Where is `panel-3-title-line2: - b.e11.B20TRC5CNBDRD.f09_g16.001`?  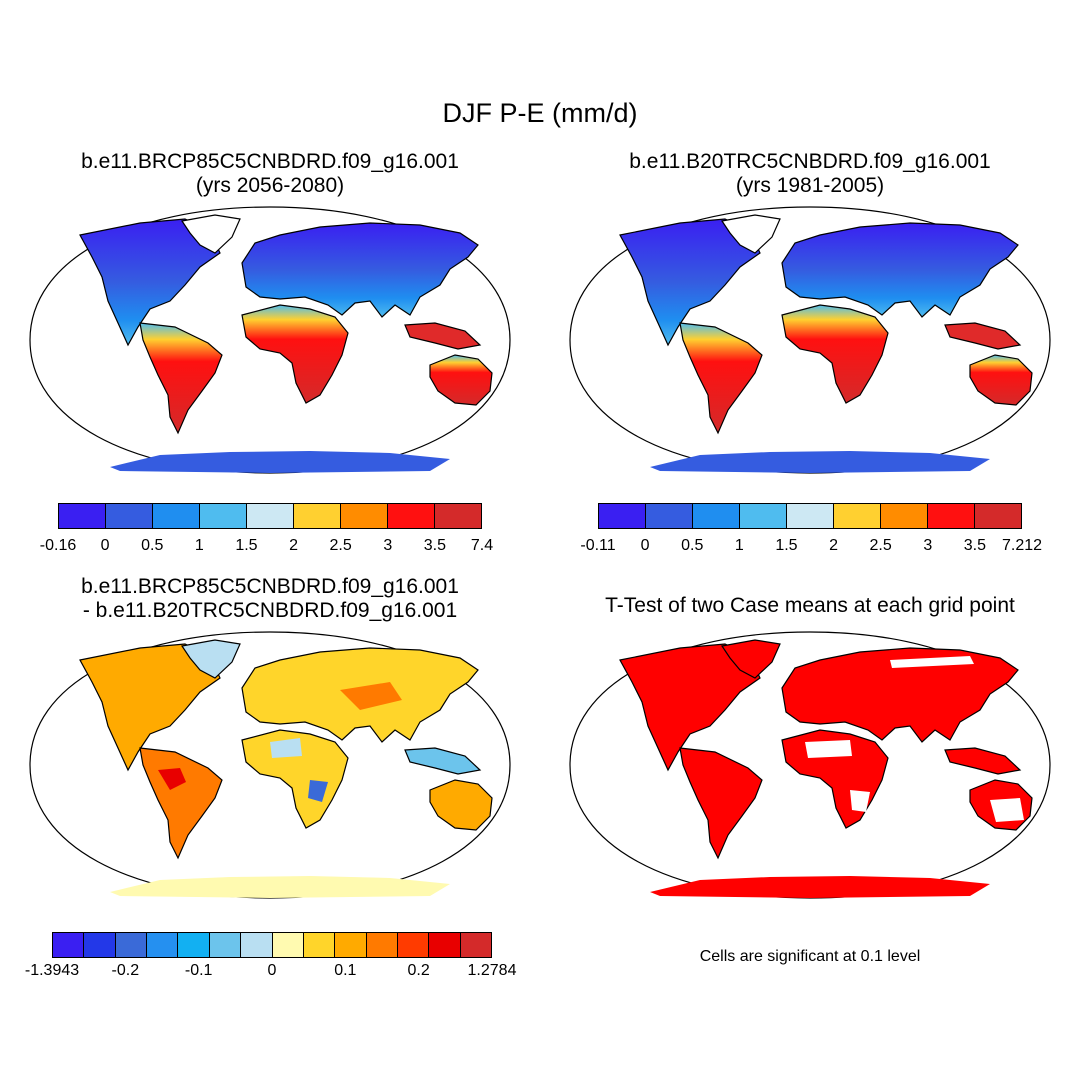 panel-3-title-line2: - b.e11.B20TRC5CNBDRD.f09_g16.001 is located at coordinates (270, 610).